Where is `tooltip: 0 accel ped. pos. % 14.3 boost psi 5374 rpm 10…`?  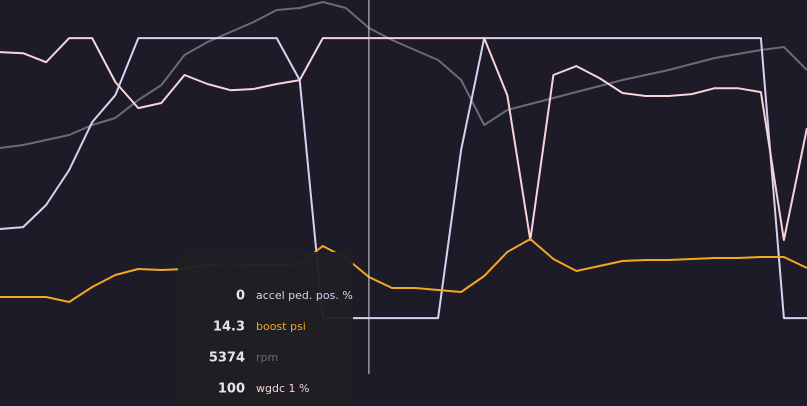 tooltip: 0 accel ped. pos. % 14.3 boost psi 5374 rpm 10… is located at coordinates (265, 329).